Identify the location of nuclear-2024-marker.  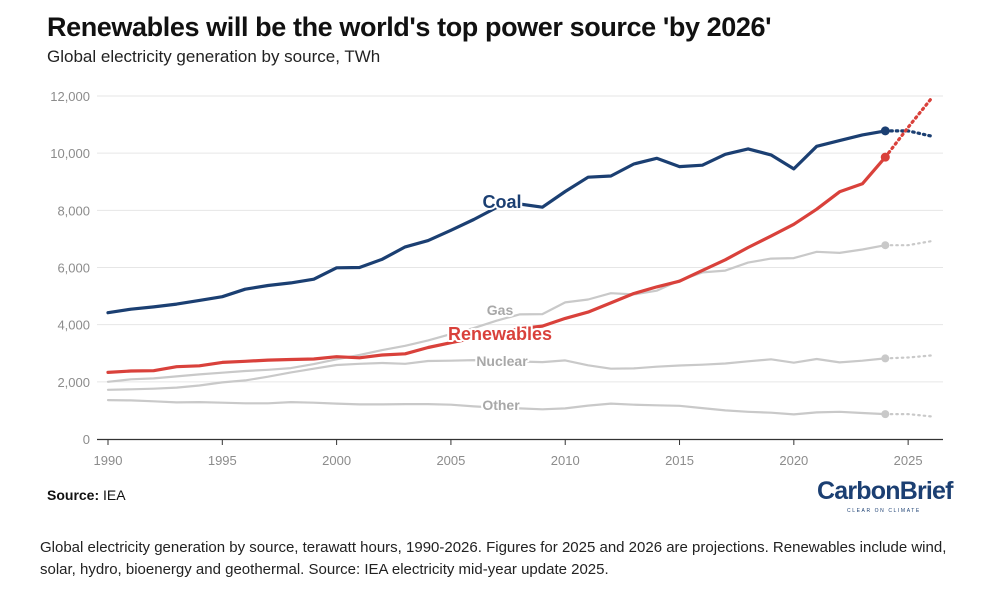
(885, 358).